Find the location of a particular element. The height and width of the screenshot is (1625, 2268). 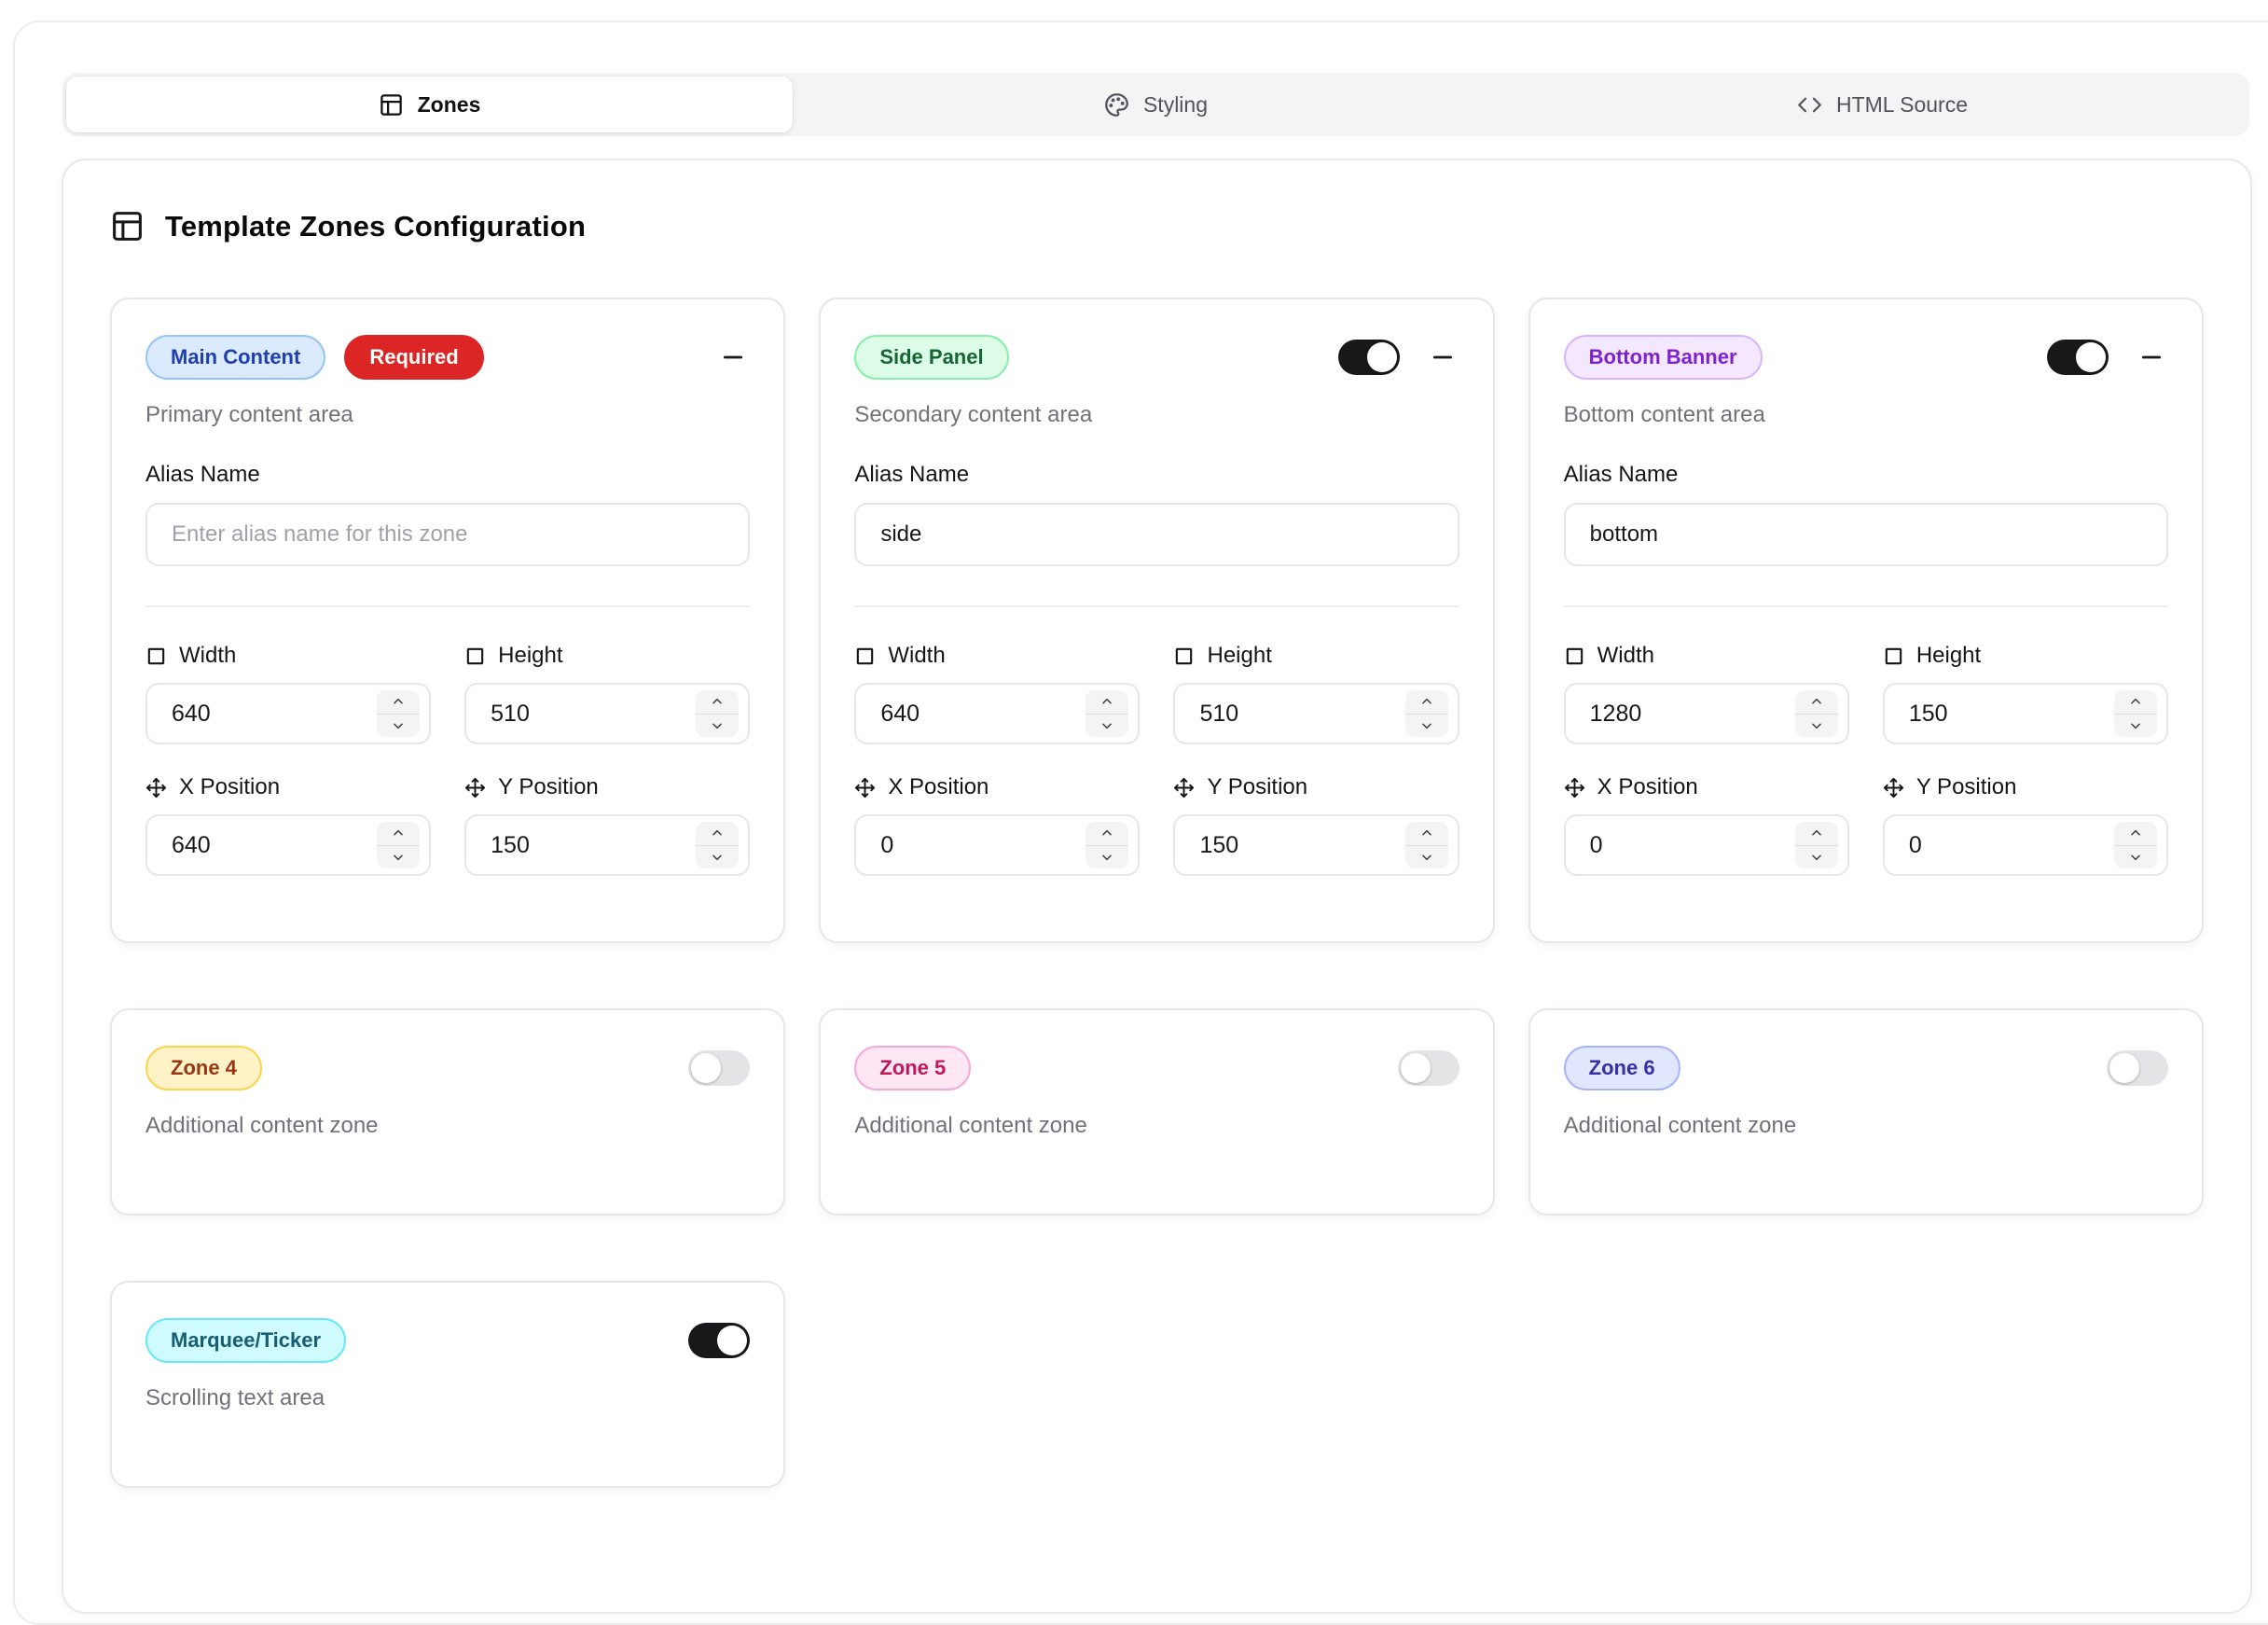

tab-styling: Styling is located at coordinates (1156, 104).